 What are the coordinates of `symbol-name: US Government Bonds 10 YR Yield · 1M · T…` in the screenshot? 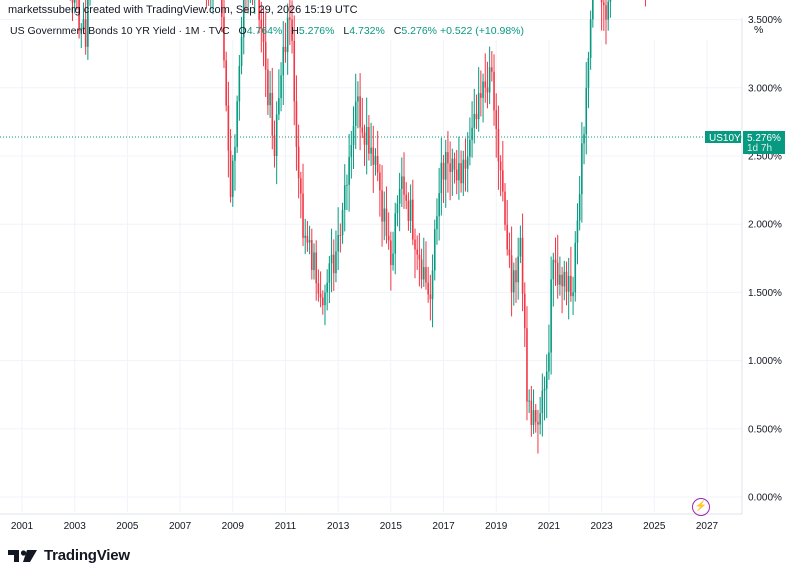 It's located at (120, 31).